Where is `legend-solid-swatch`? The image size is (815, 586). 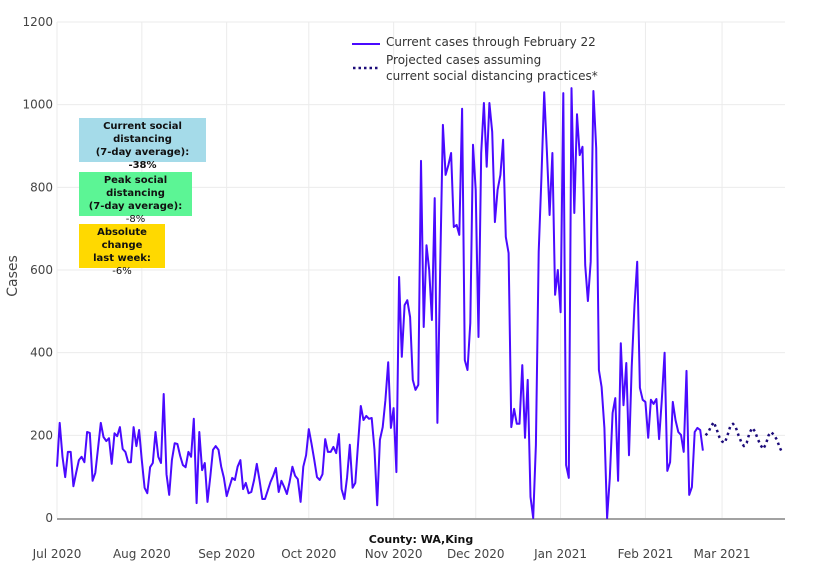 legend-solid-swatch is located at coordinates (366, 44).